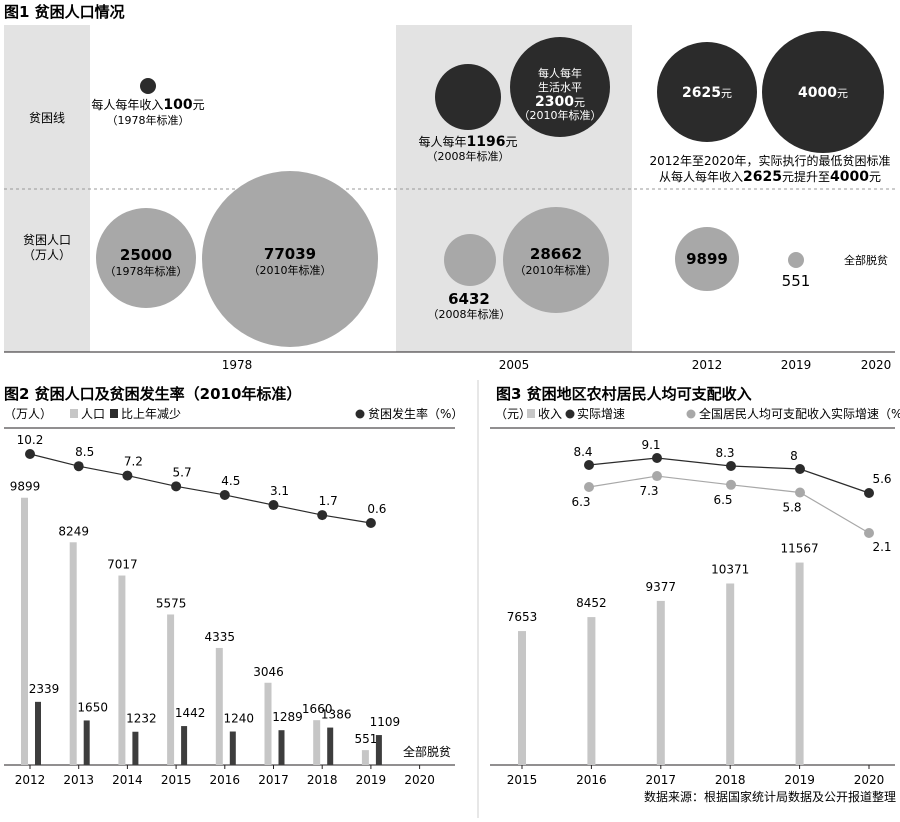 This screenshot has height=822, width=900. I want to click on fig2-label-population: 9899, so click(25, 487).